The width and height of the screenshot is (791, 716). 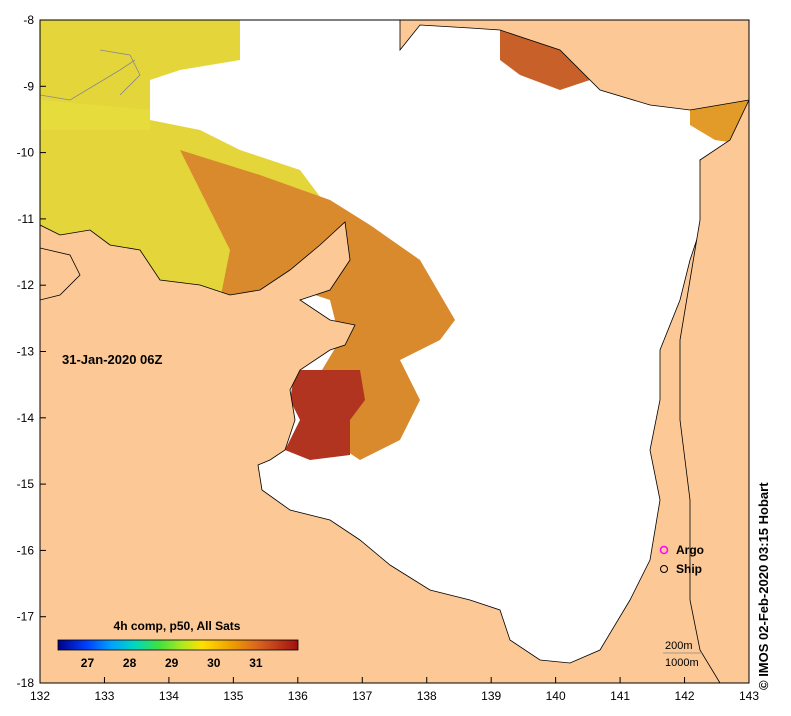 What do you see at coordinates (26, 617) in the screenshot?
I see `y-tick-label: -17` at bounding box center [26, 617].